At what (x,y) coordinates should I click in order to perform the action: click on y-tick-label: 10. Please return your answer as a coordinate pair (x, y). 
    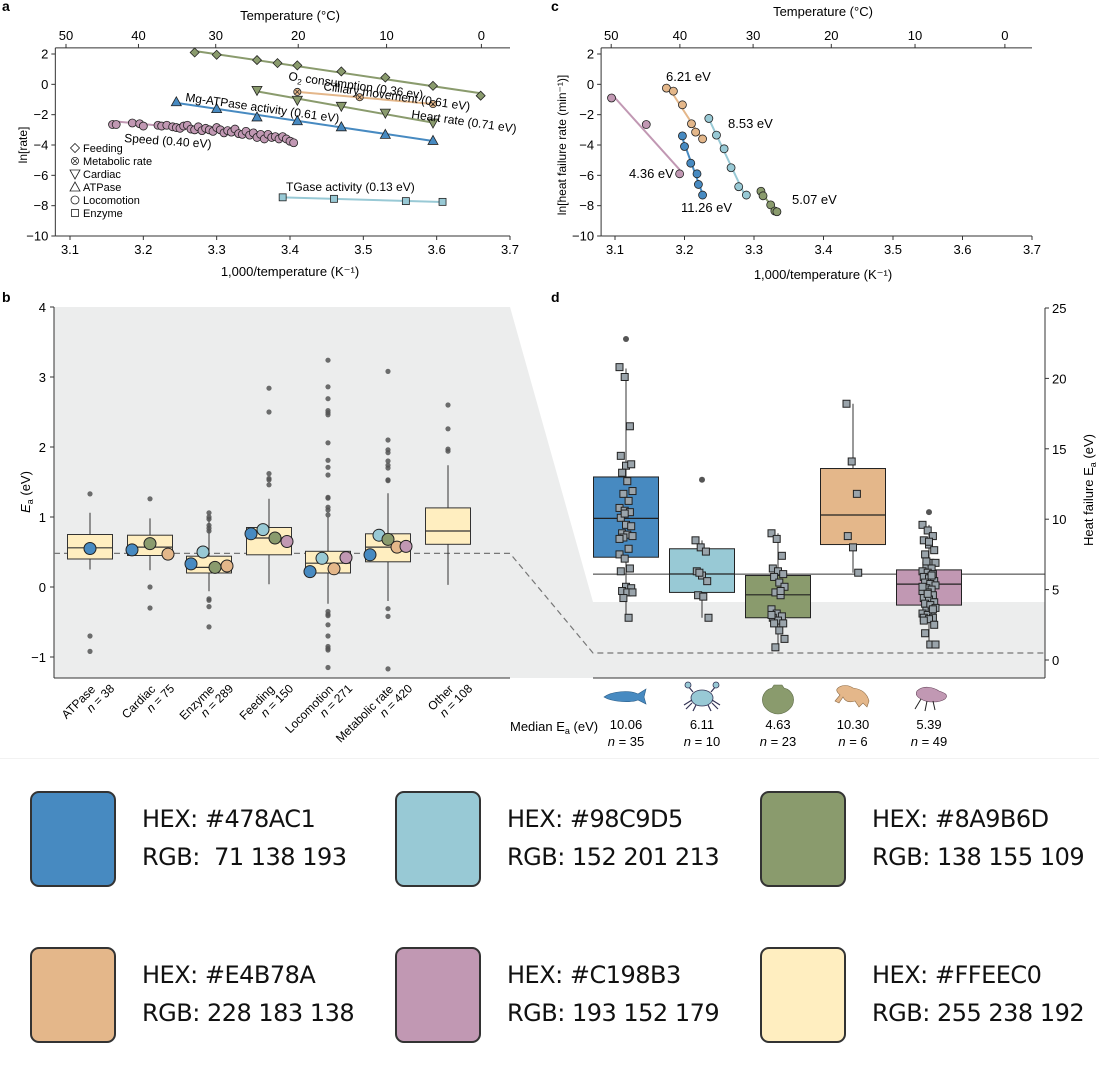
    Looking at the image, I should click on (1059, 519).